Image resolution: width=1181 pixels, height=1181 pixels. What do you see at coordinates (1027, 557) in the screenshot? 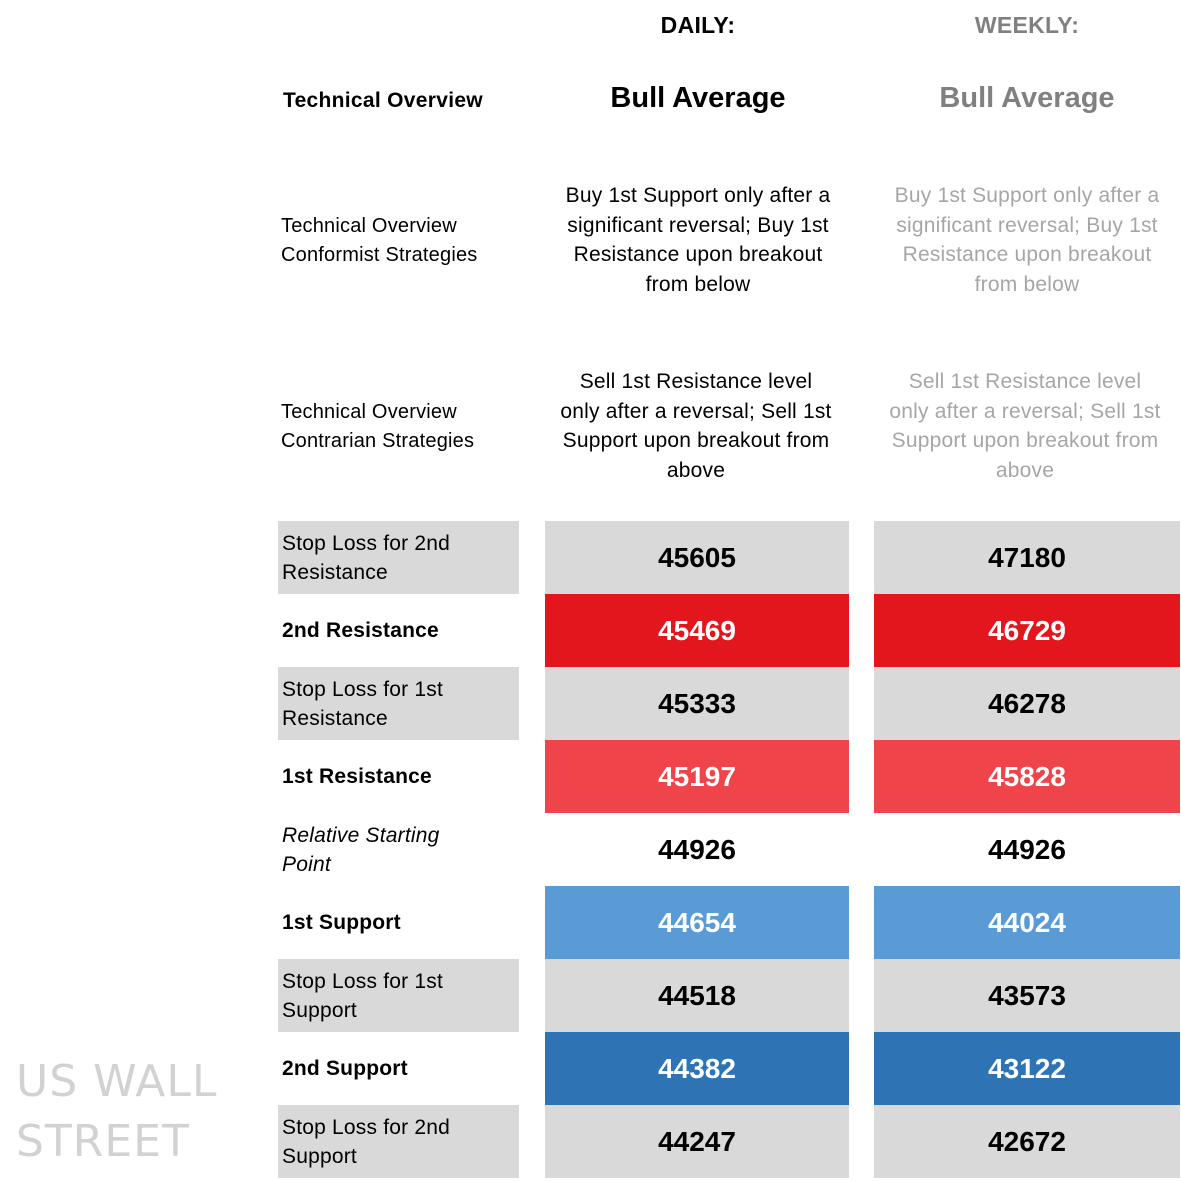
I see `weekly-stop-loss-2nd-resistance-value: 47180` at bounding box center [1027, 557].